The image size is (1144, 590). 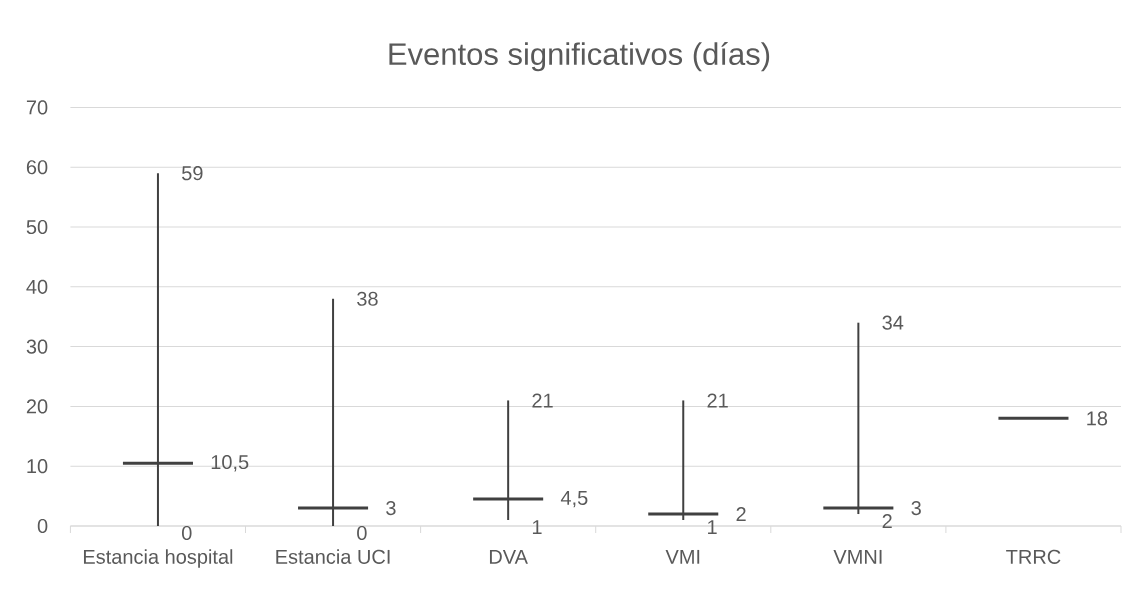 I want to click on y-tick-label: 60, so click(x=37, y=167).